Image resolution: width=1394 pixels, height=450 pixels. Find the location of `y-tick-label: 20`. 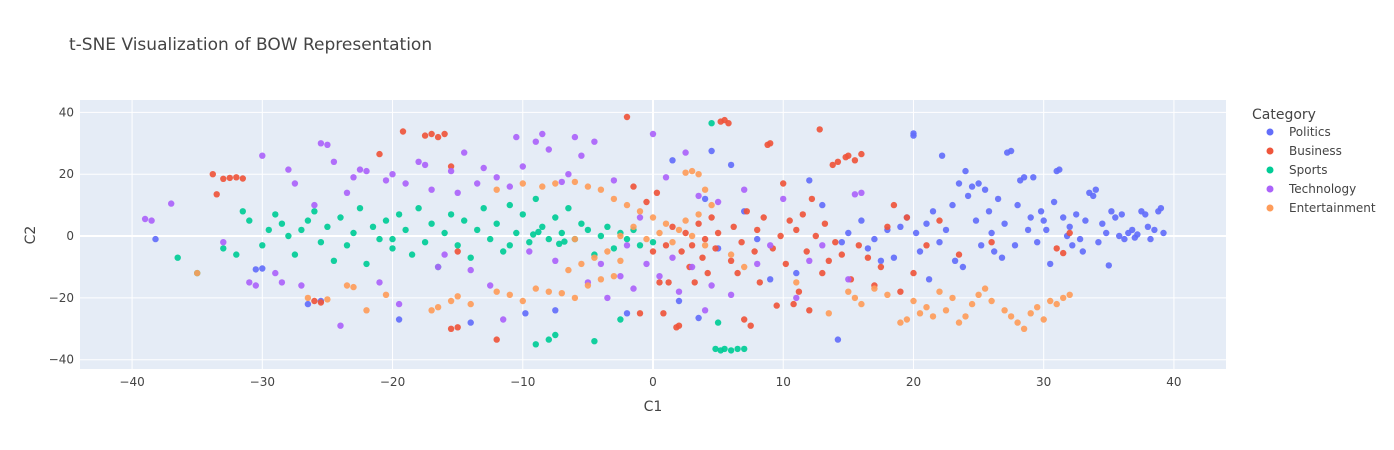

y-tick-label: 20 is located at coordinates (66, 174).